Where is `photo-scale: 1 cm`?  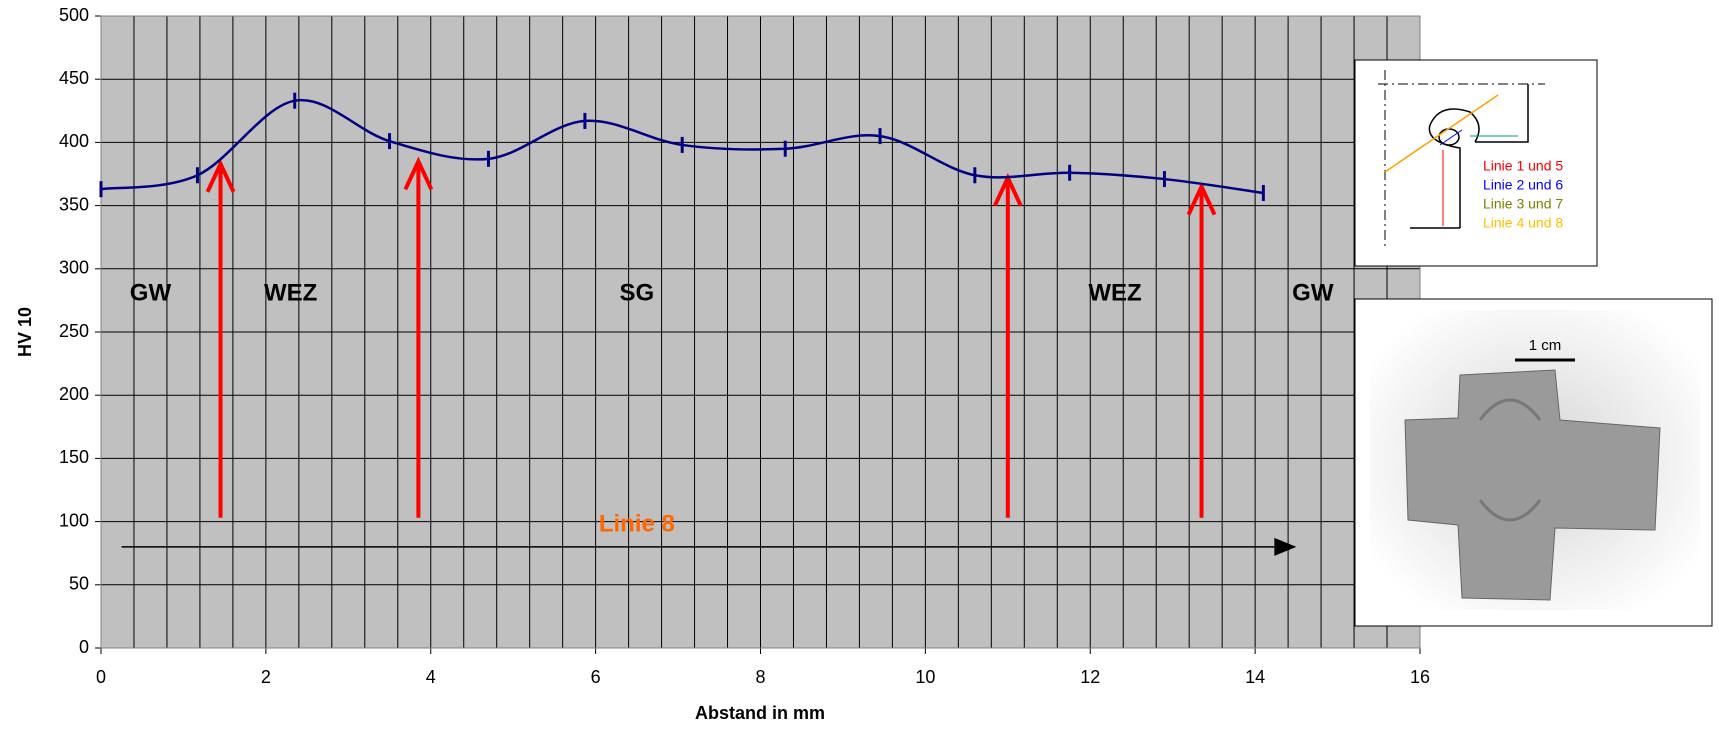 photo-scale: 1 cm is located at coordinates (1545, 345).